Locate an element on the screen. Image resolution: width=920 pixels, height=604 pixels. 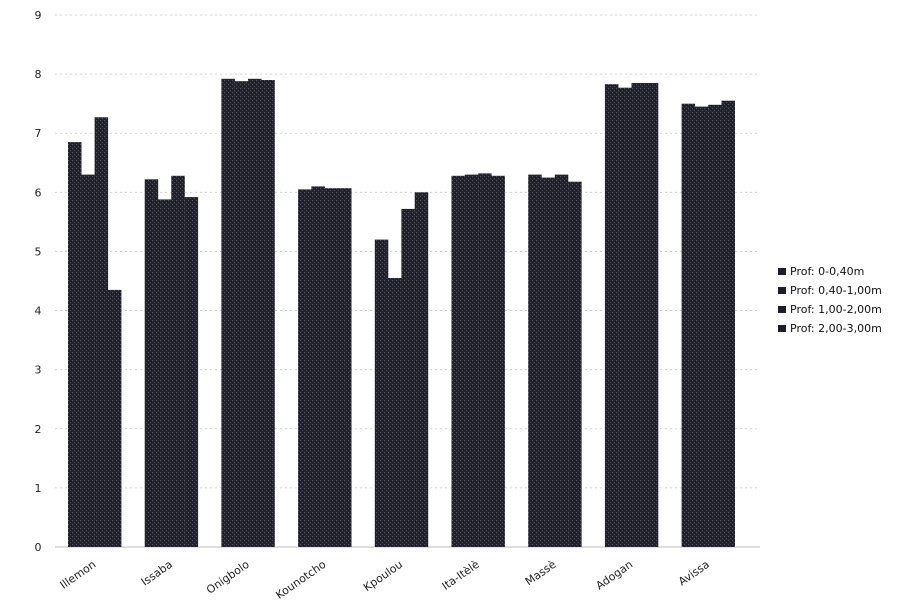
y-tick-label: 7 is located at coordinates (38, 133).